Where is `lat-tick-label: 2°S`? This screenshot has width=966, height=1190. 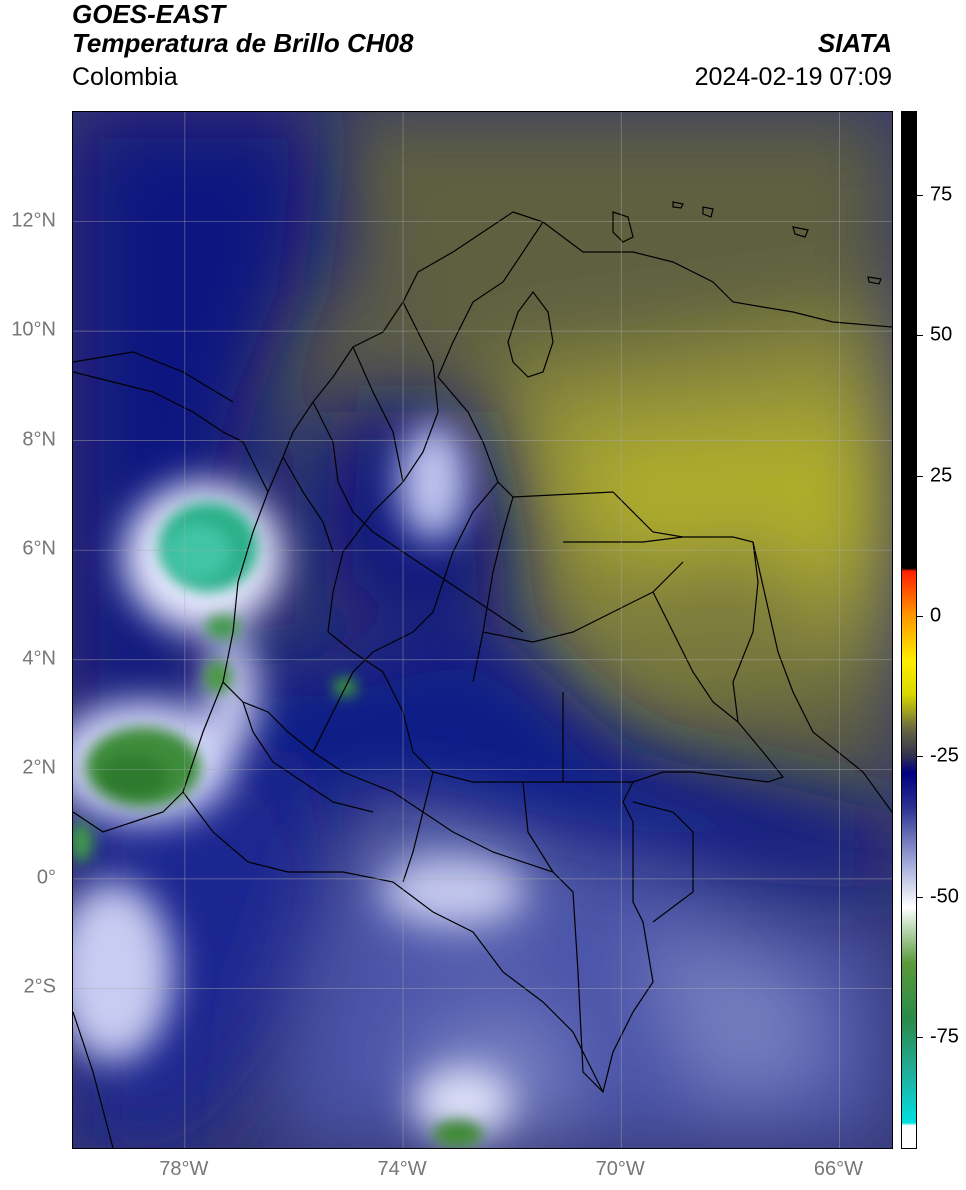
lat-tick-label: 2°S is located at coordinates (39, 986).